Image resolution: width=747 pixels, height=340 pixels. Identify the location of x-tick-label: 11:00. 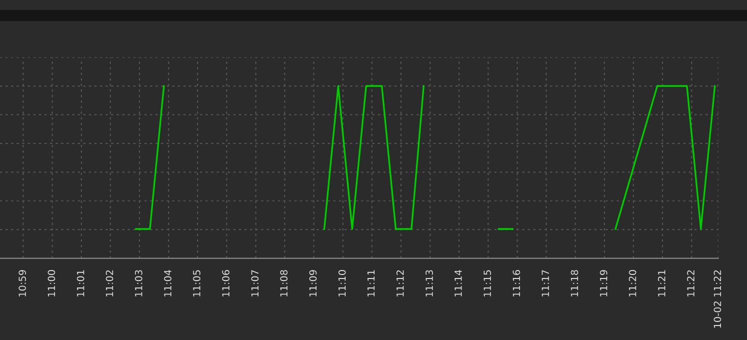
(52, 283).